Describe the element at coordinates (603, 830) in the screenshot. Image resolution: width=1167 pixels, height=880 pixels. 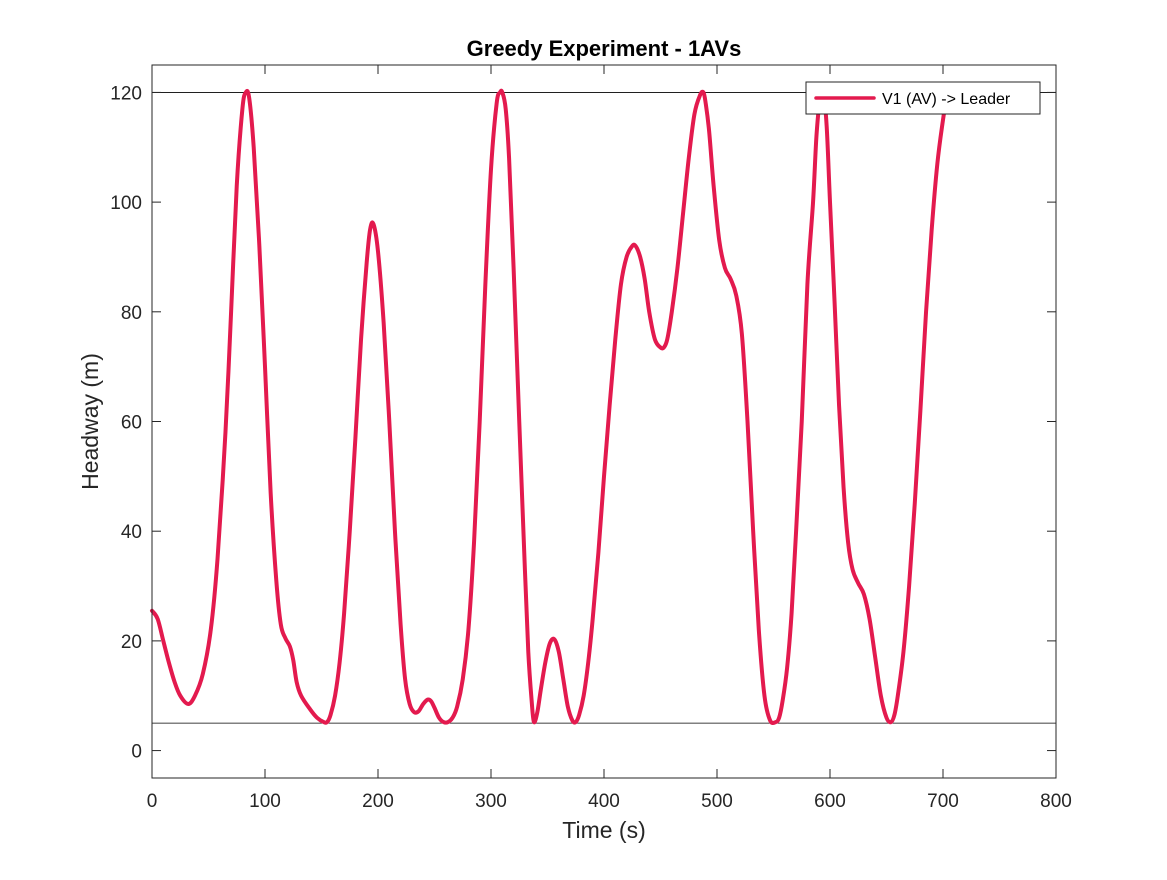
I see `x-axis-label: Time (s)` at that location.